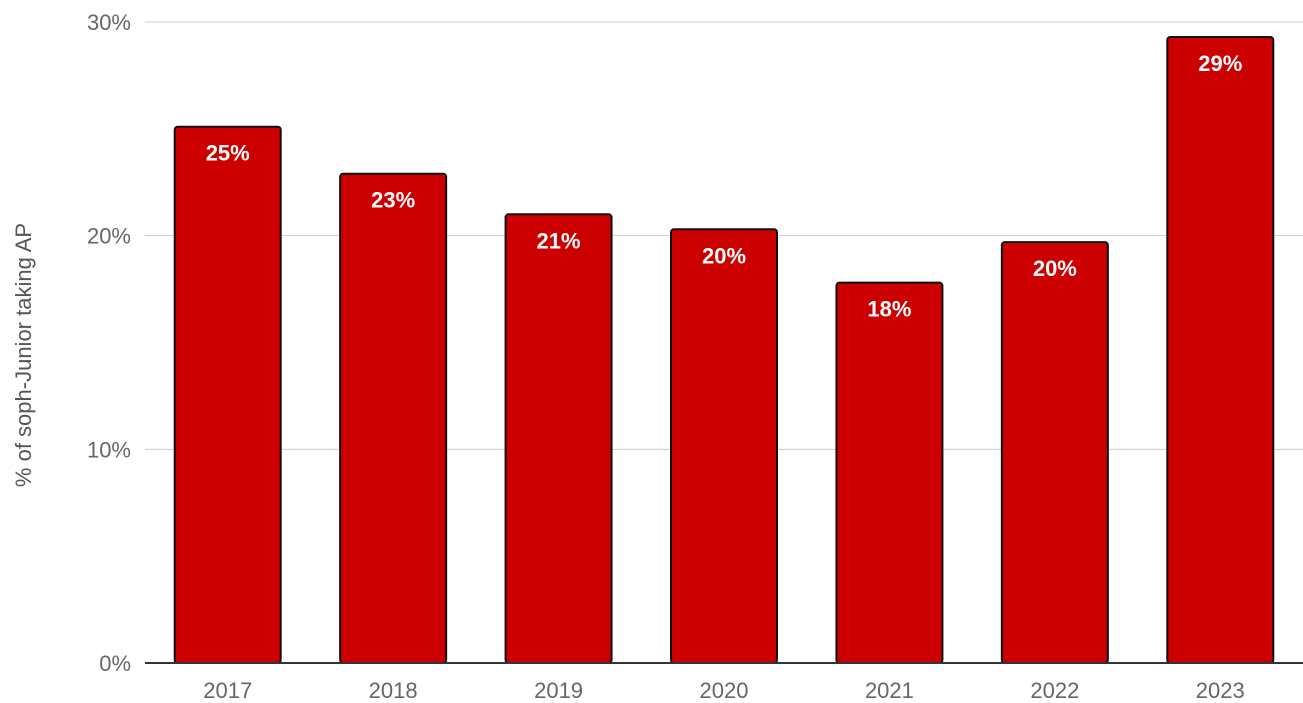  I want to click on bar-2021, so click(889, 472).